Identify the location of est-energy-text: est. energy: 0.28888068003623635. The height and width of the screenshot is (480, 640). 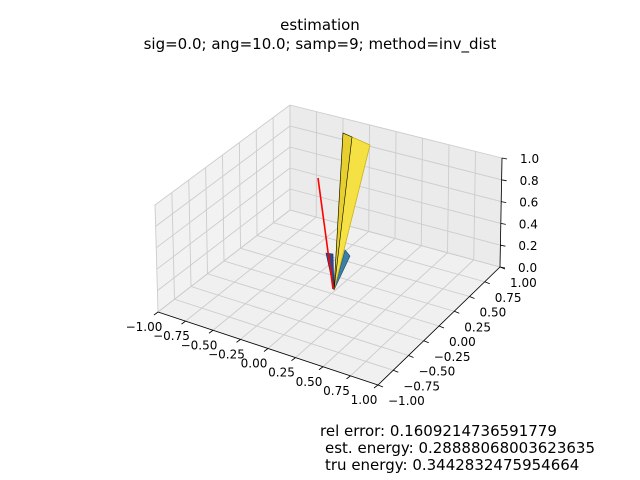
(460, 448).